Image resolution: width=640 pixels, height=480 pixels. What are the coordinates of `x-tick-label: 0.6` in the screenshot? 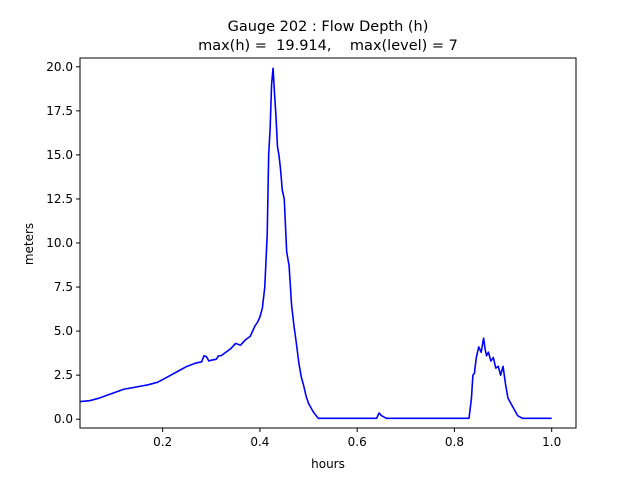 It's located at (357, 442).